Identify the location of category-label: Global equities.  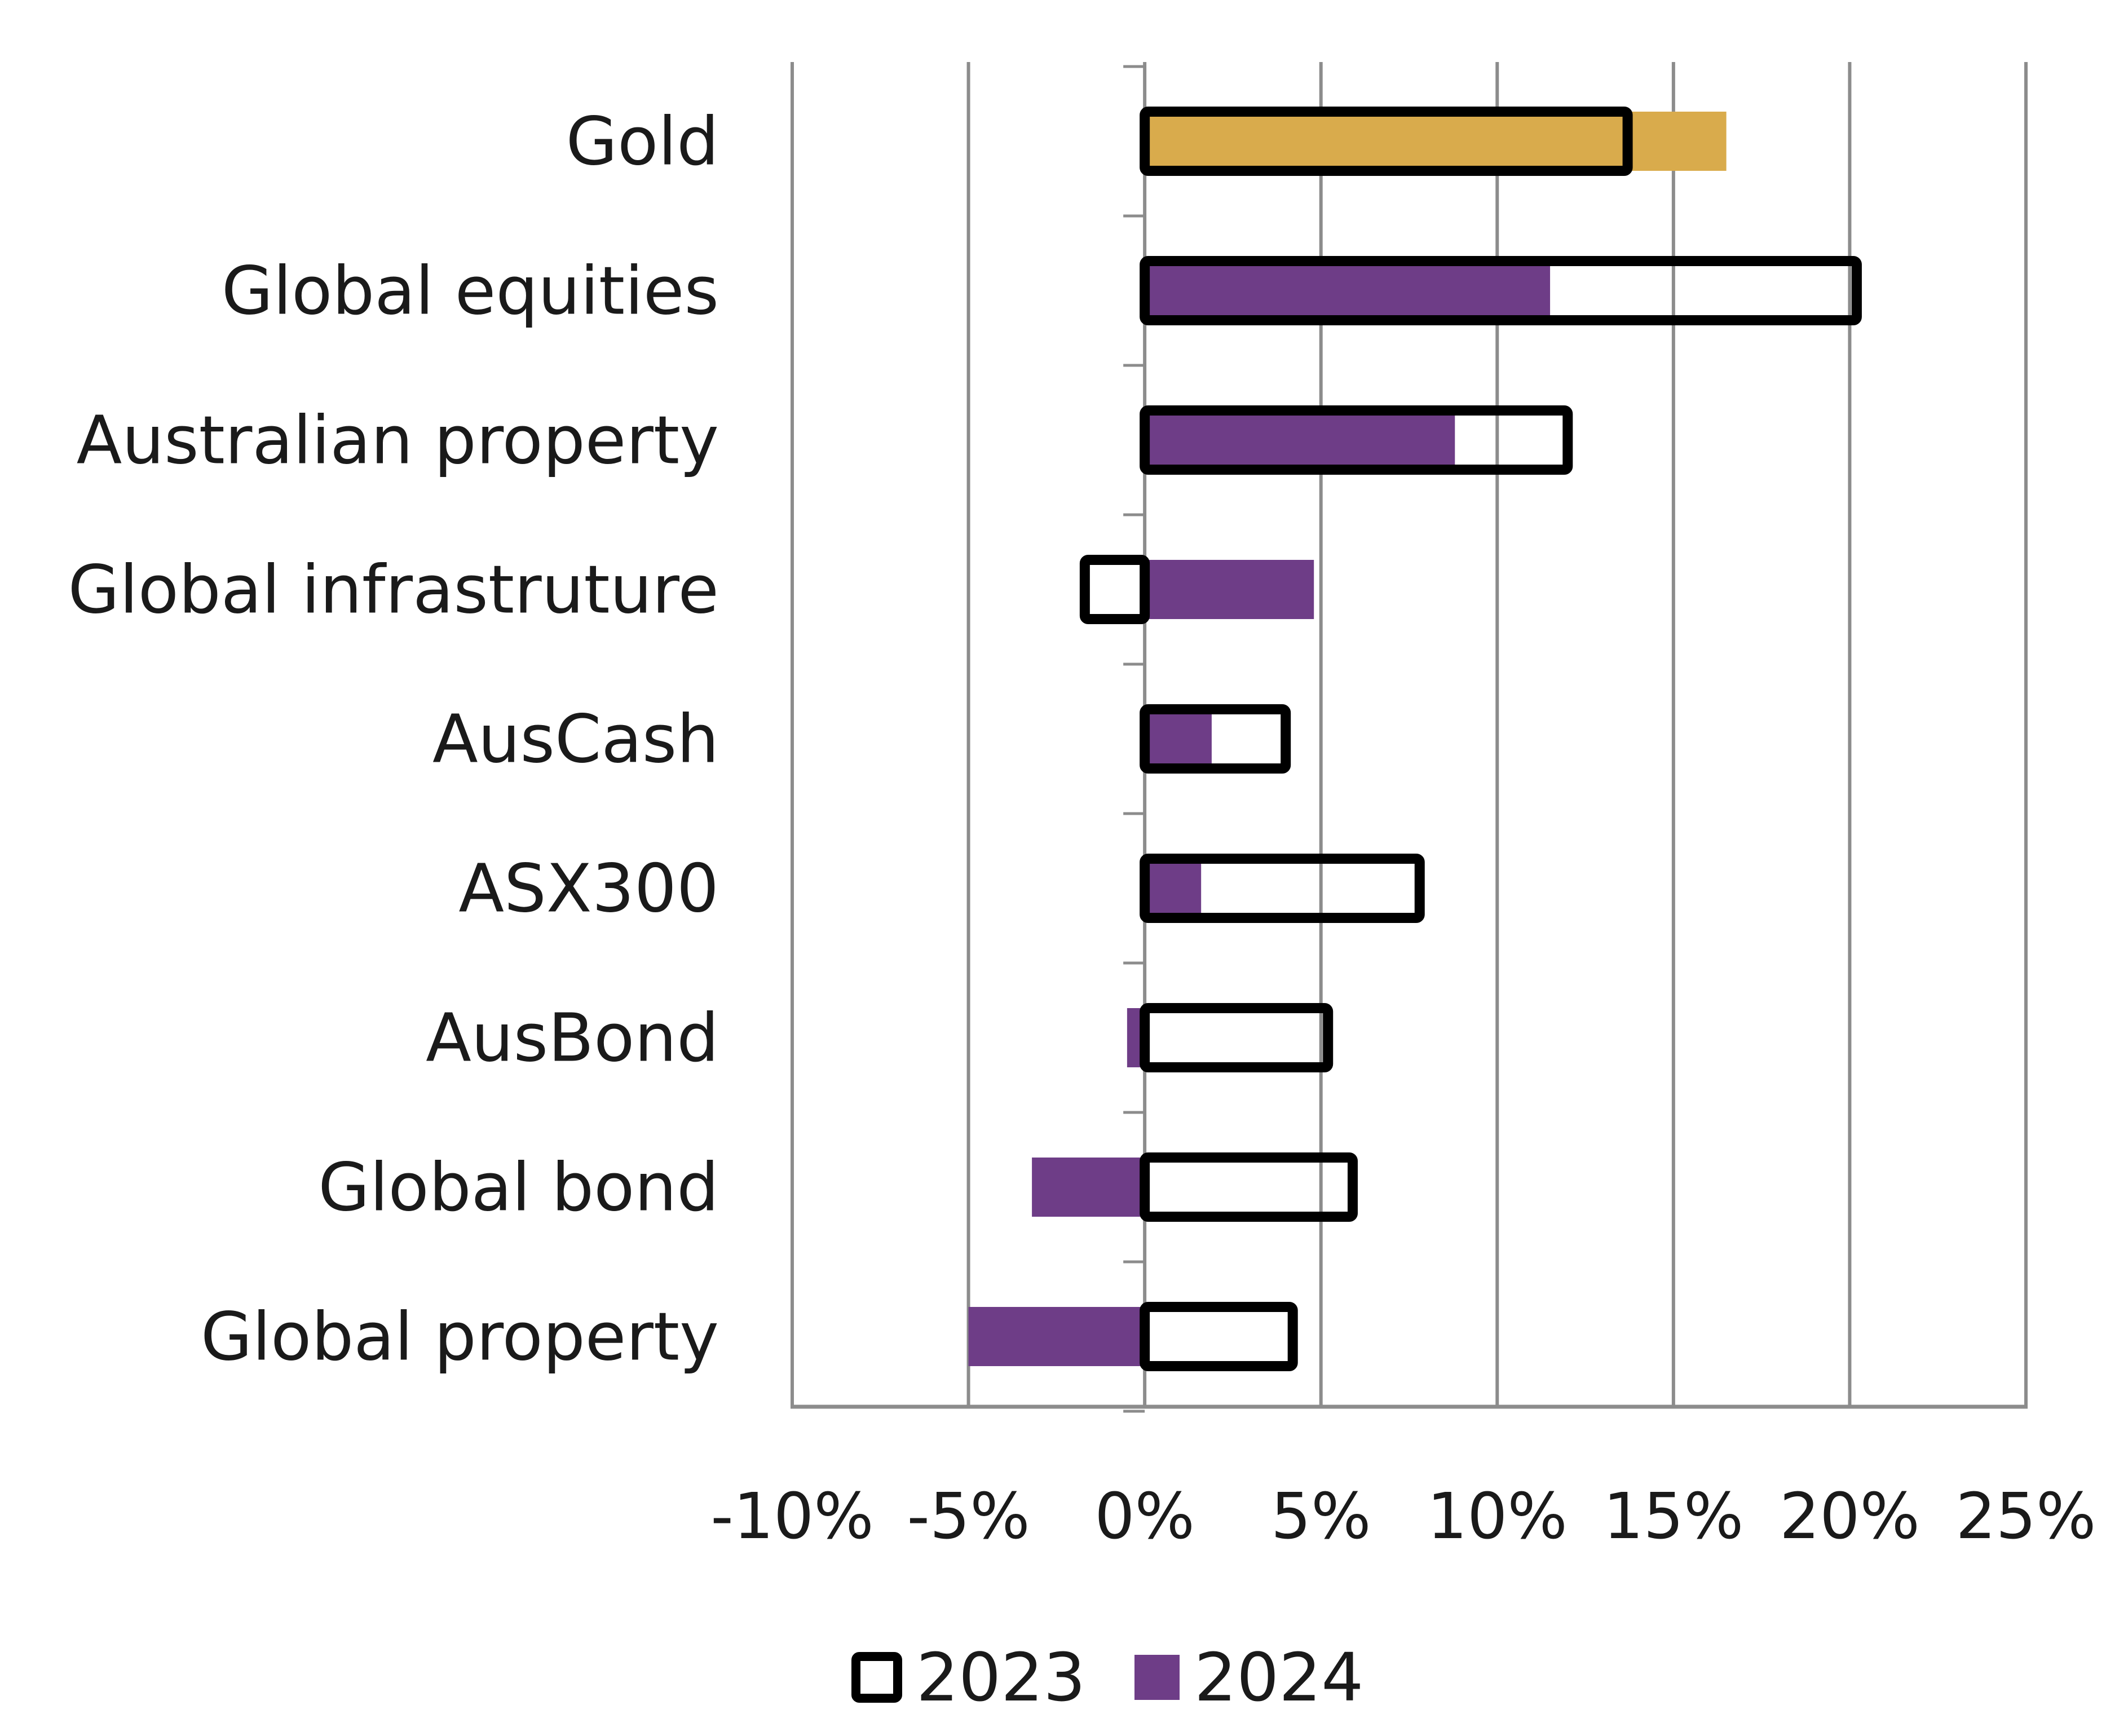
(470, 291).